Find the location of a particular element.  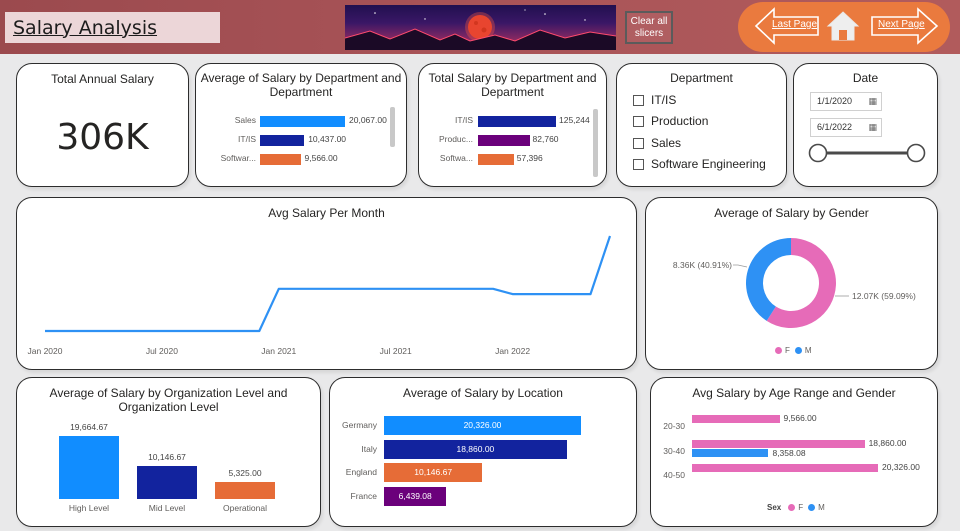

x-tick-label: Jul 2021 is located at coordinates (395, 351).